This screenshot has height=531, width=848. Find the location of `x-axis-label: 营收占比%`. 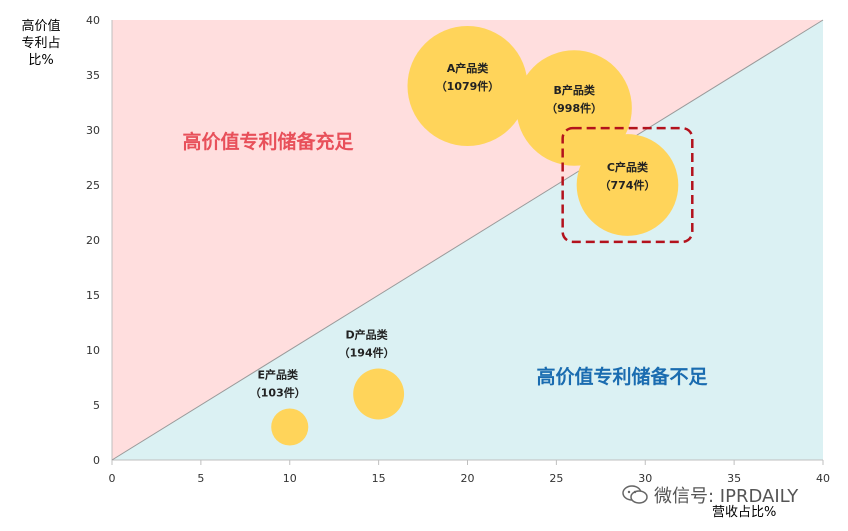

x-axis-label: 营收占比% is located at coordinates (744, 512).